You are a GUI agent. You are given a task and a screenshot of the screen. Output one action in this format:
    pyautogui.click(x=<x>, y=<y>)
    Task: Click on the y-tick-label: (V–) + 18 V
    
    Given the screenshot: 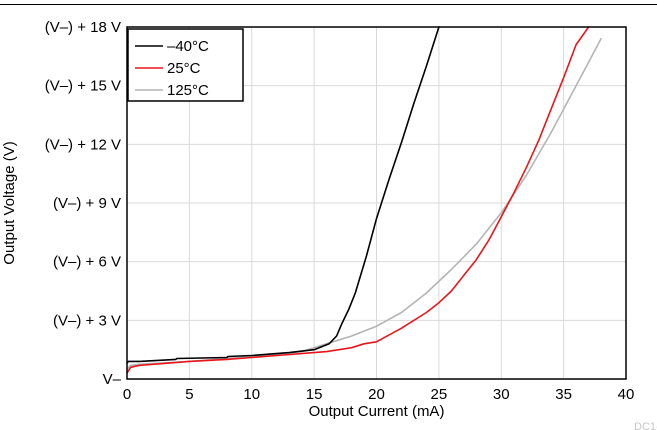 What is the action you would take?
    pyautogui.click(x=83, y=27)
    